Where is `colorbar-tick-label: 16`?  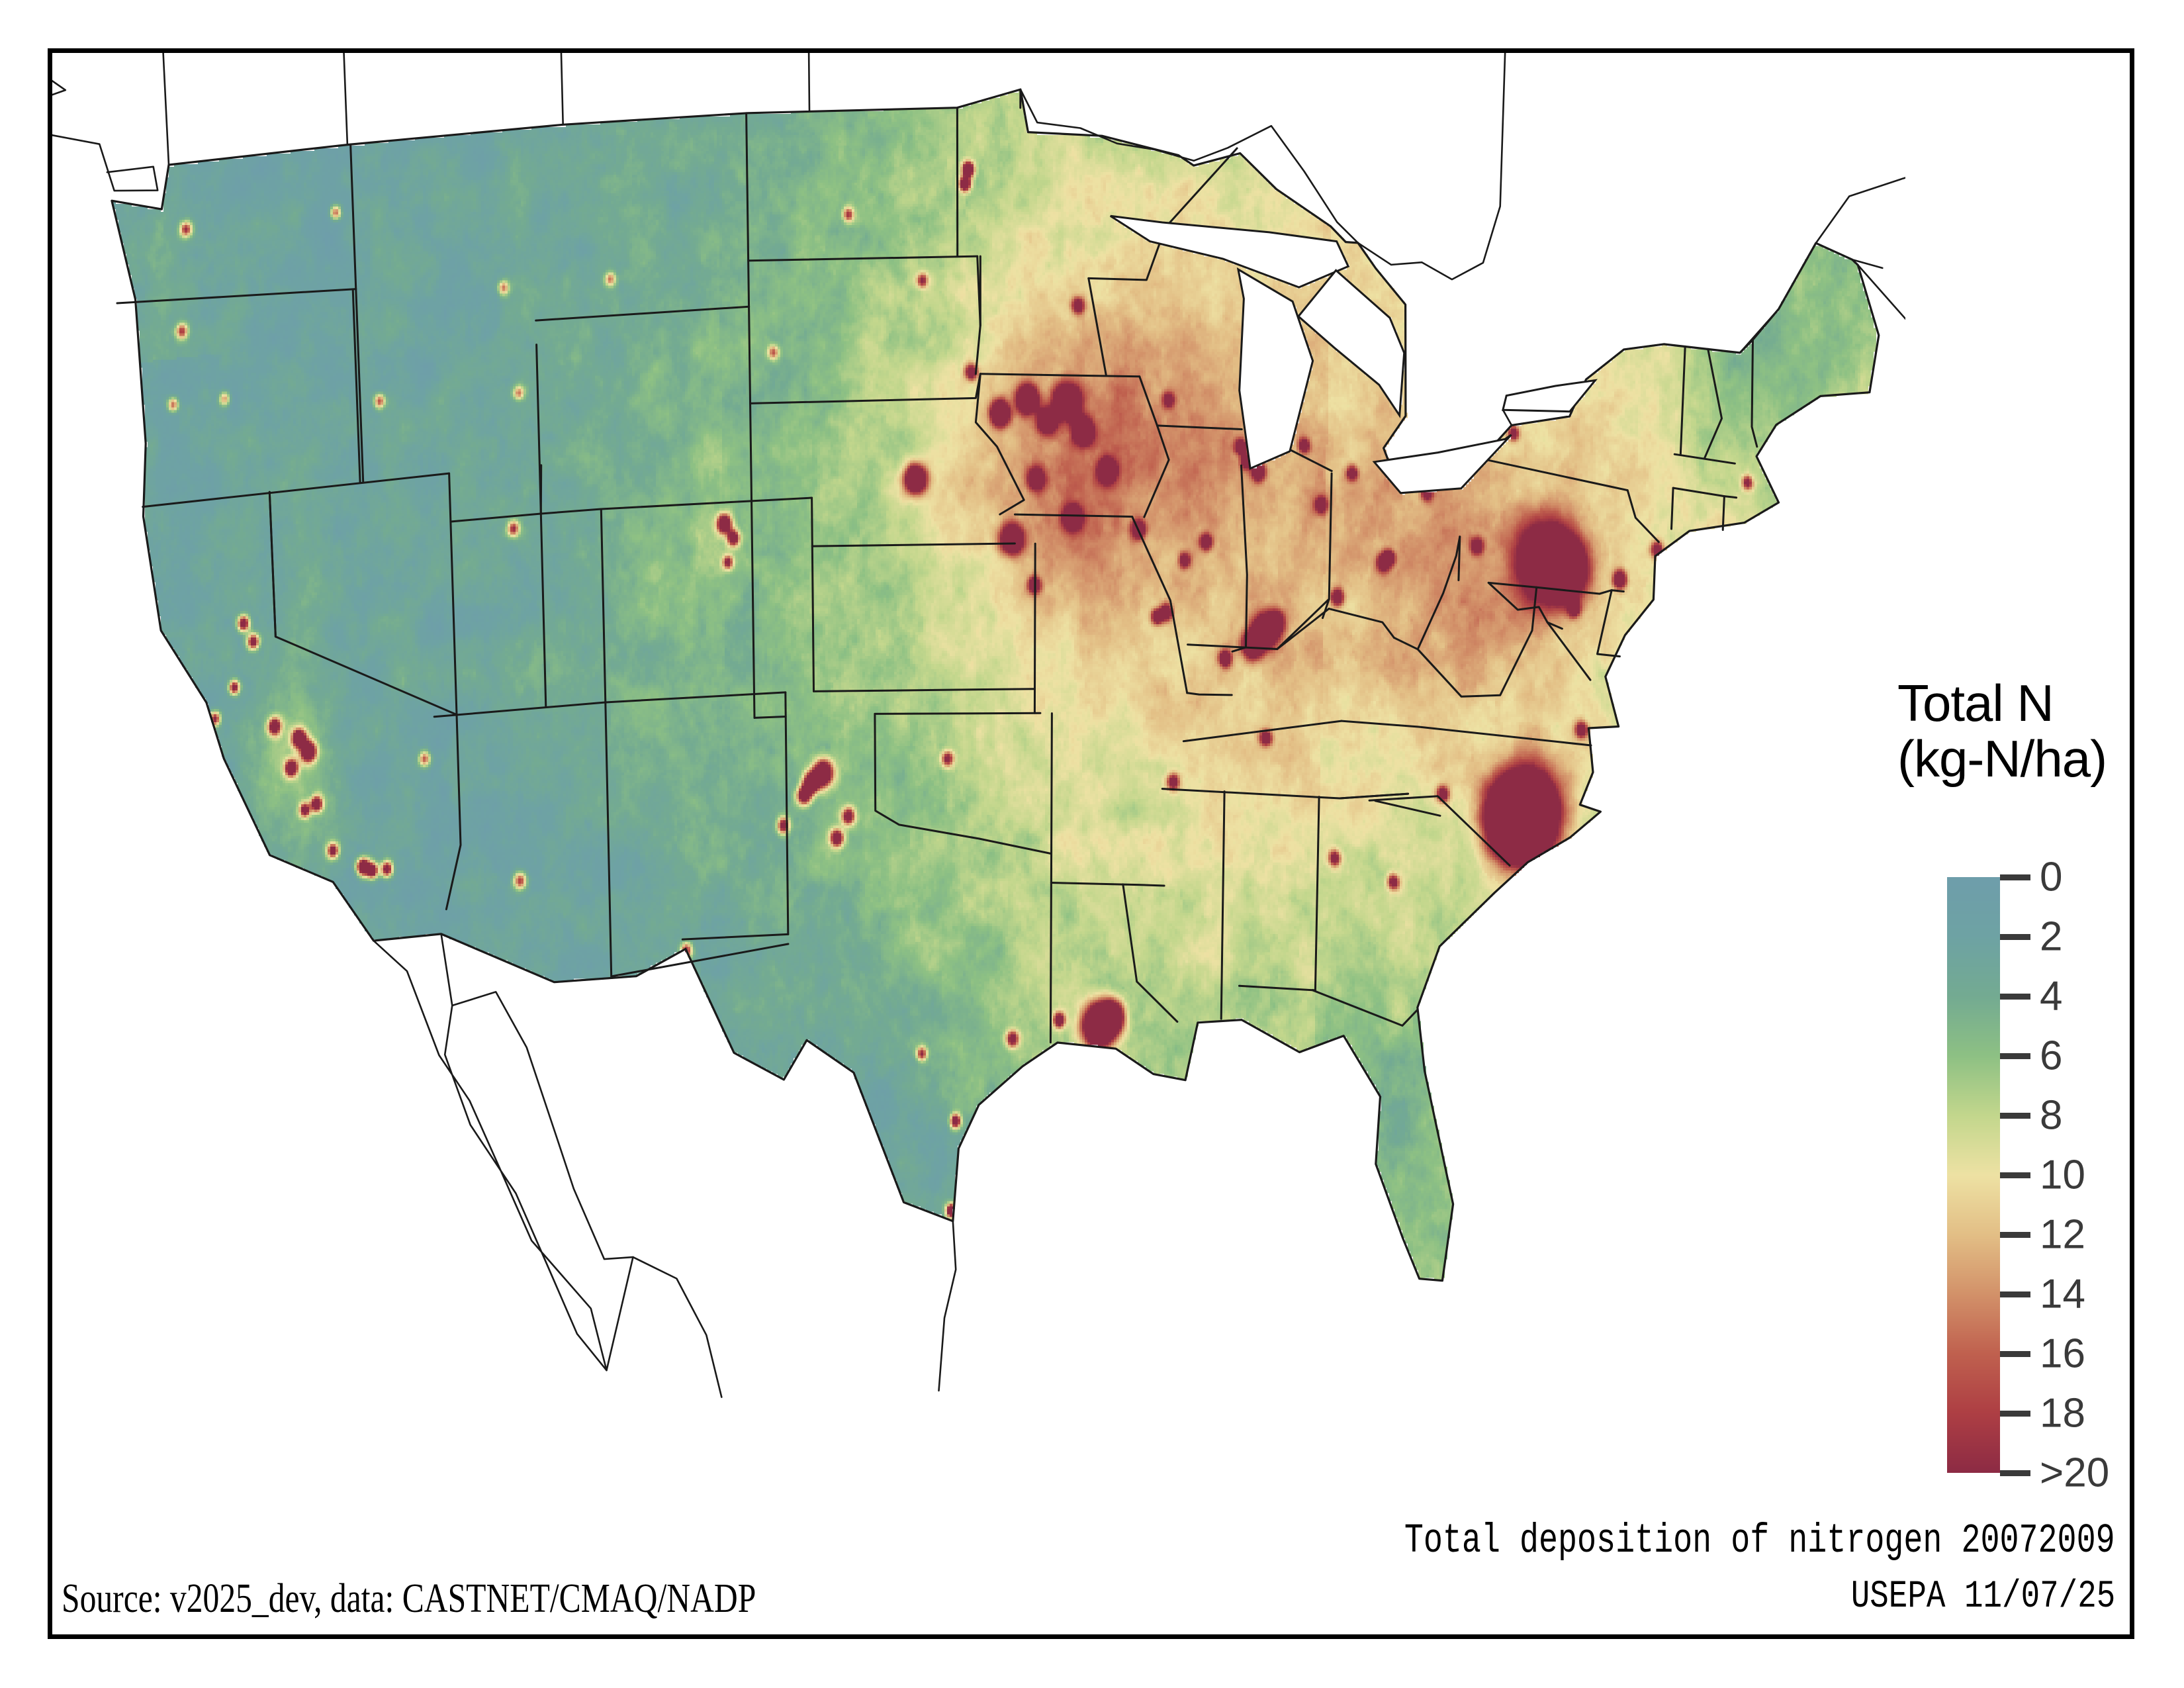 colorbar-tick-label: 16 is located at coordinates (2062, 1354).